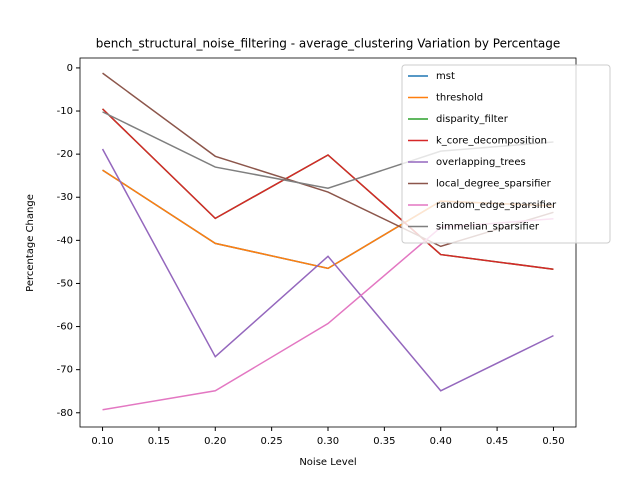  I want to click on legend-label: overlapping_trees, so click(481, 162).